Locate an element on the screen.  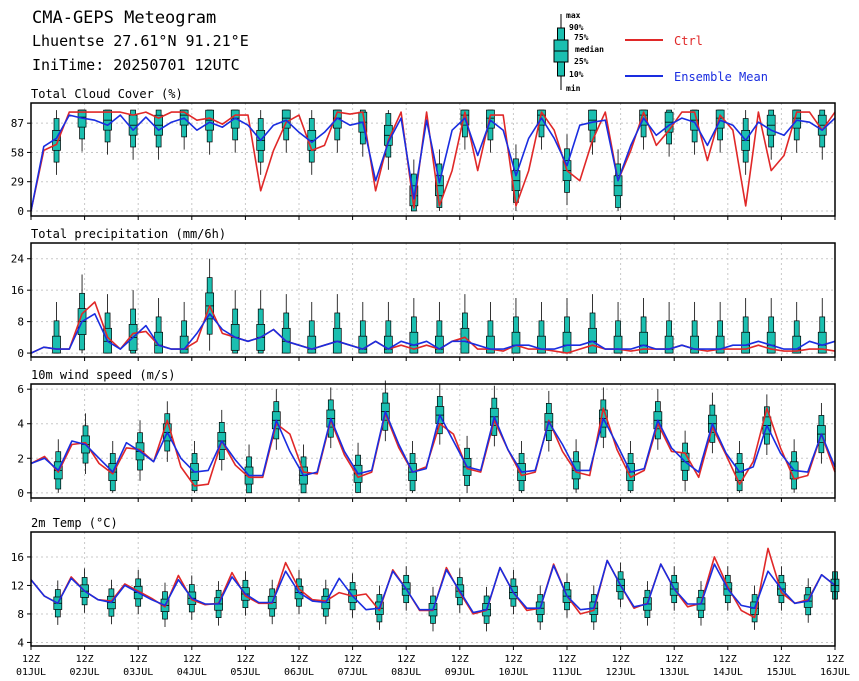
legend-mean-label: Ensemble Mean is located at coordinates (721, 77).